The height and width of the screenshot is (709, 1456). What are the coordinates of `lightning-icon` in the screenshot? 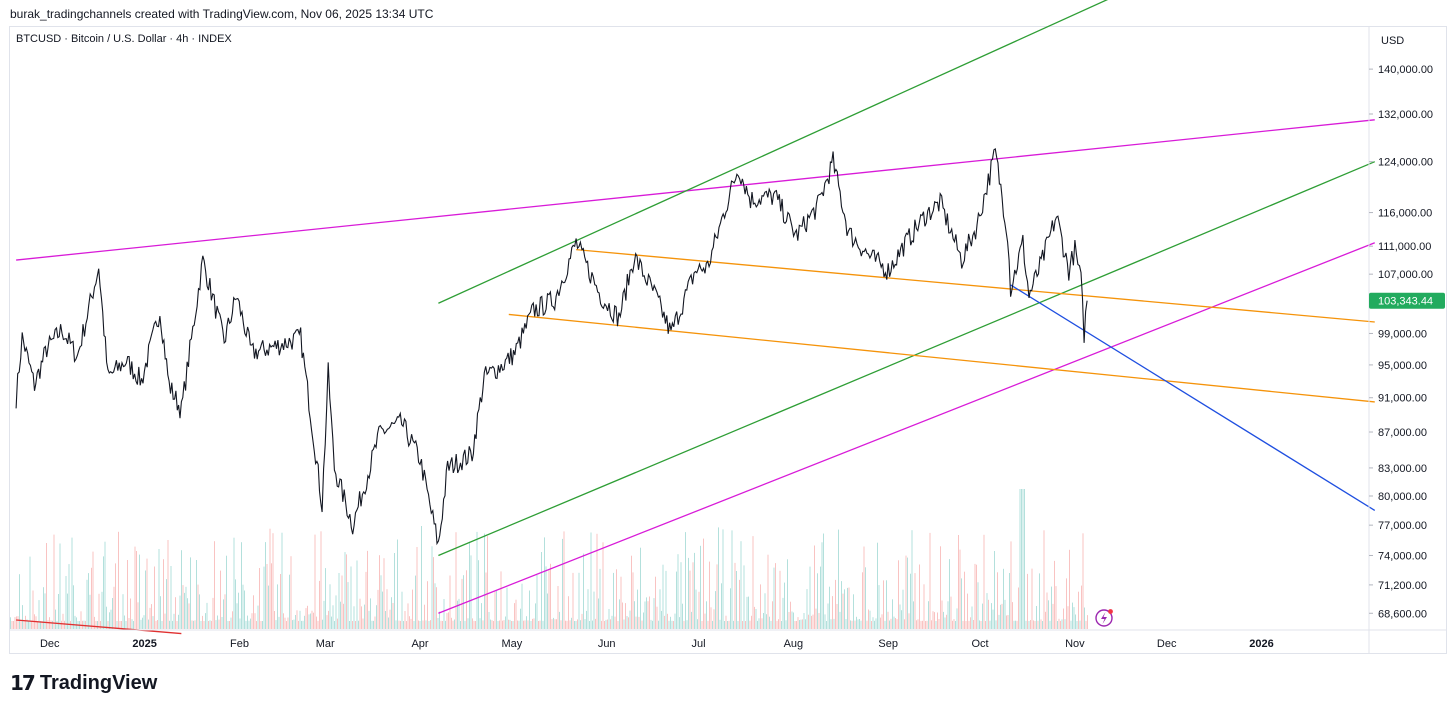 It's located at (1104, 617).